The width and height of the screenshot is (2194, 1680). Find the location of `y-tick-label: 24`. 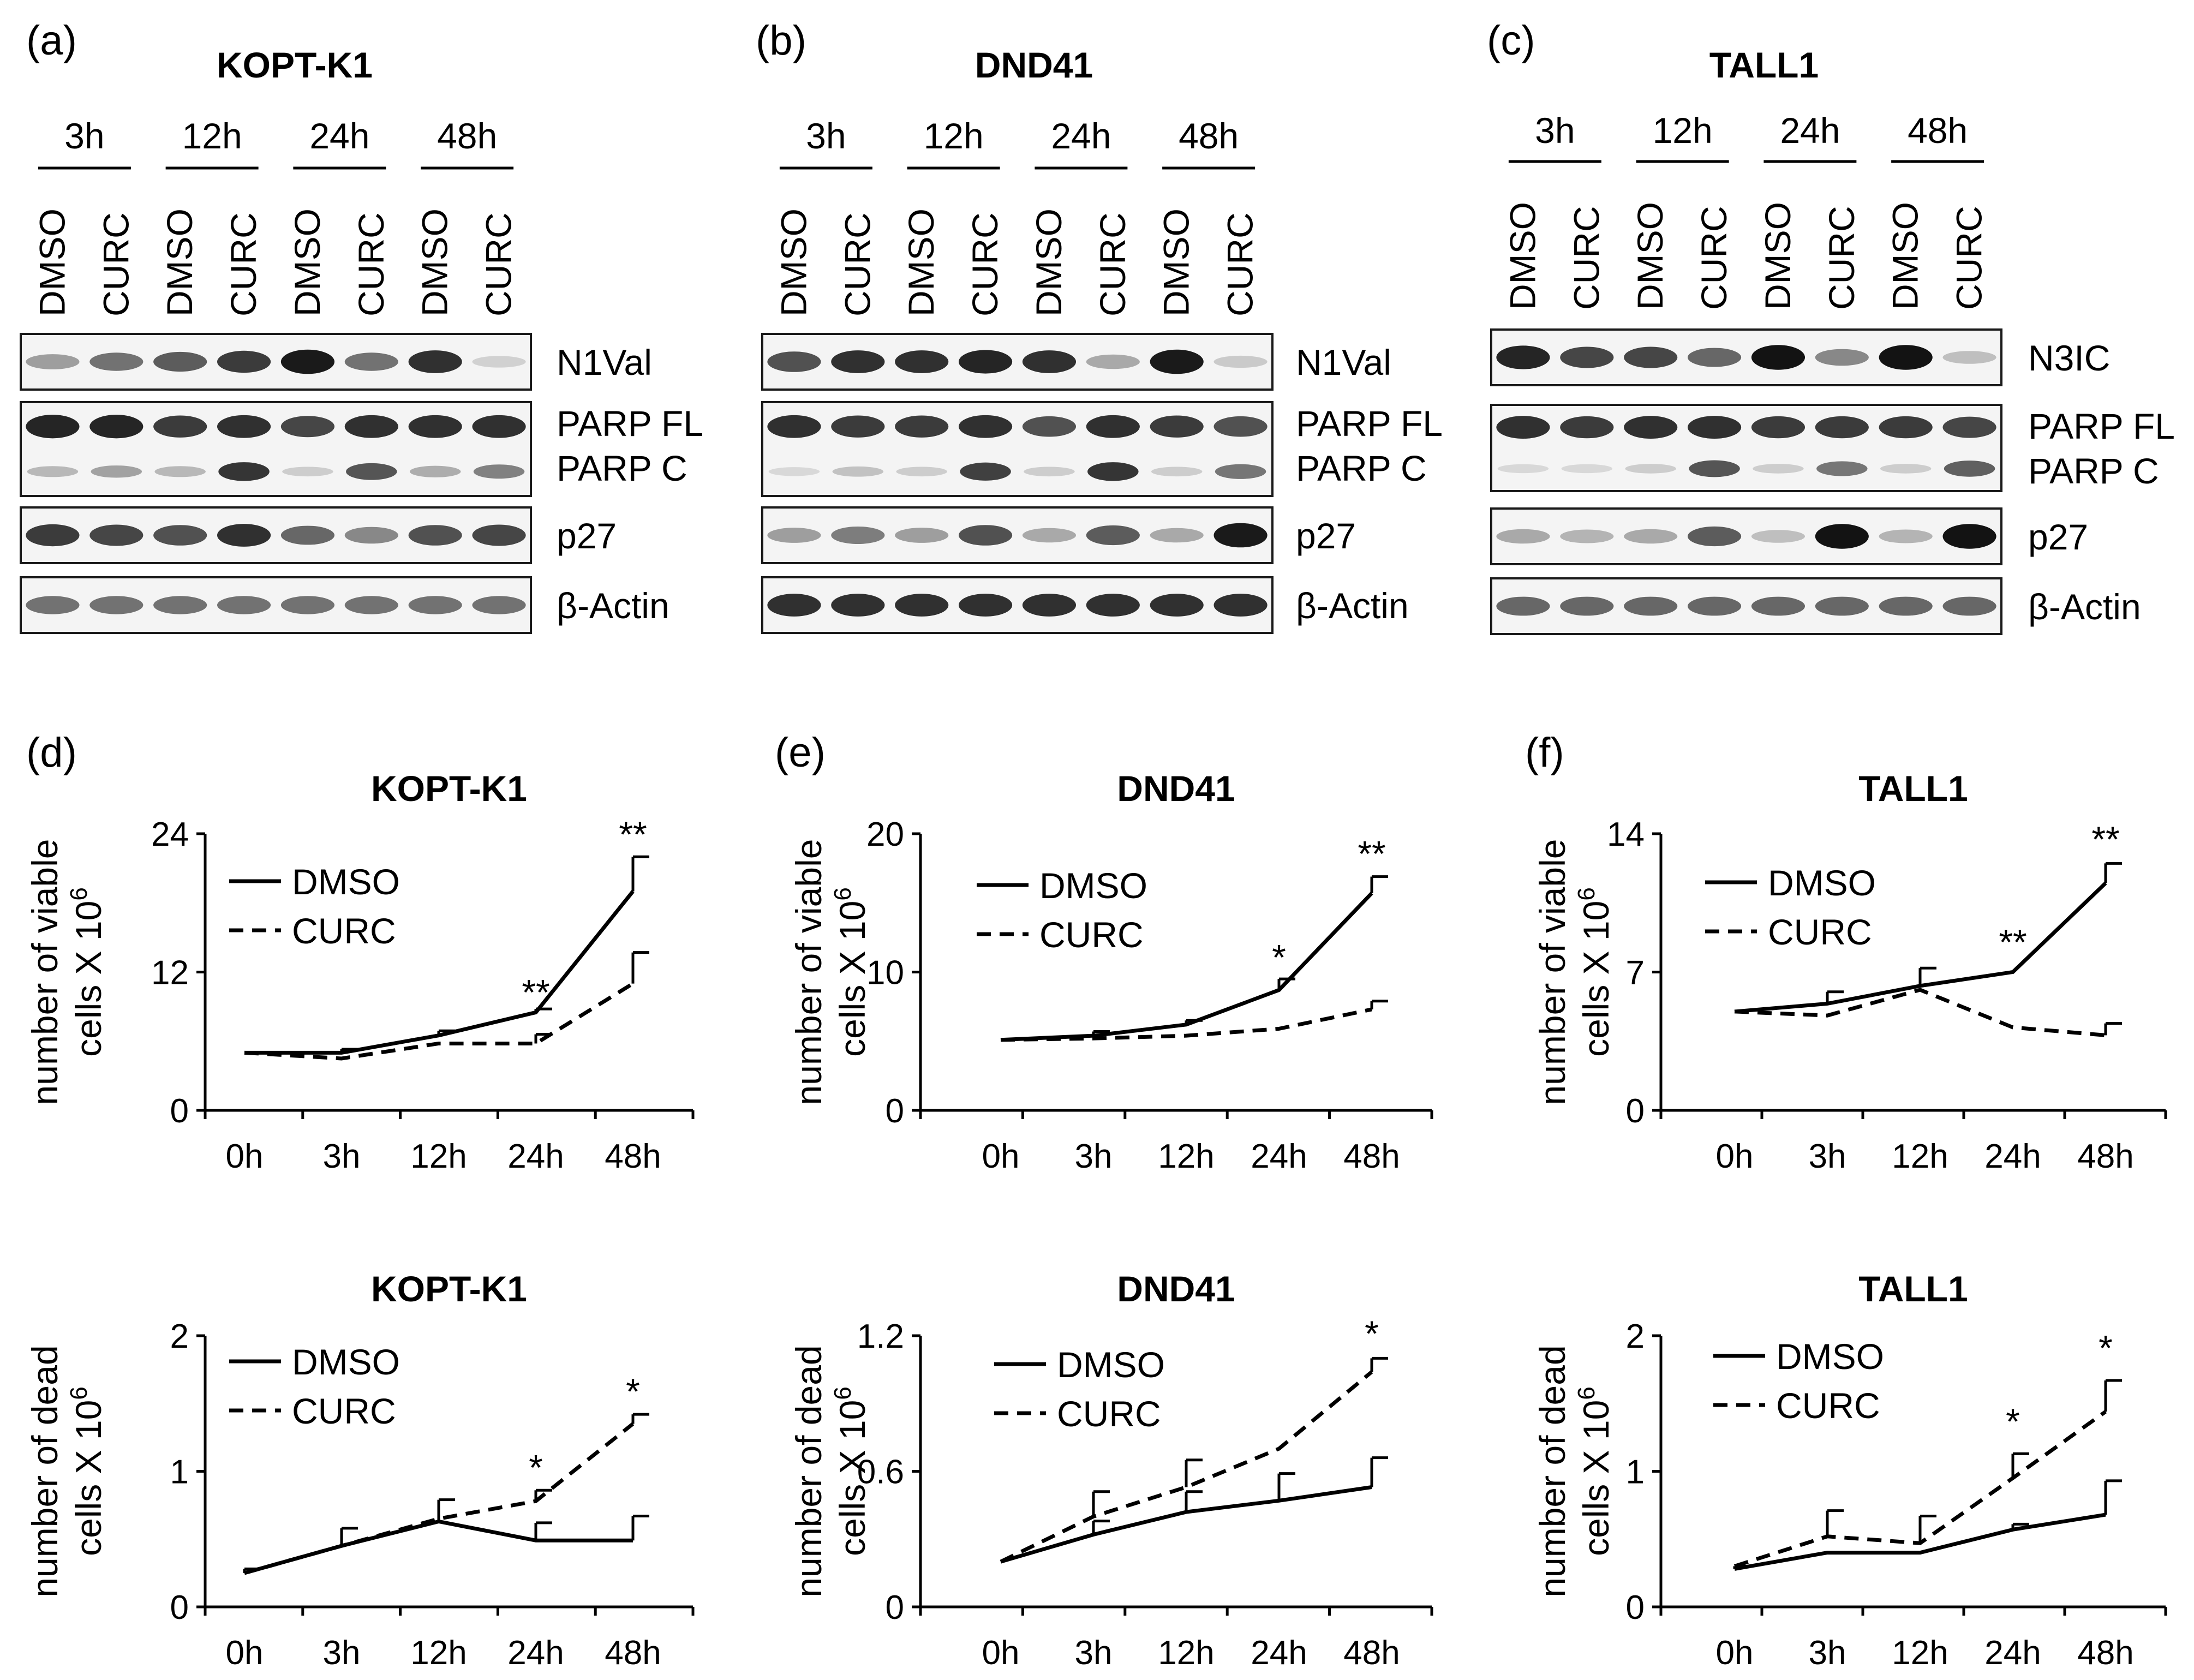

y-tick-label: 24 is located at coordinates (170, 834).